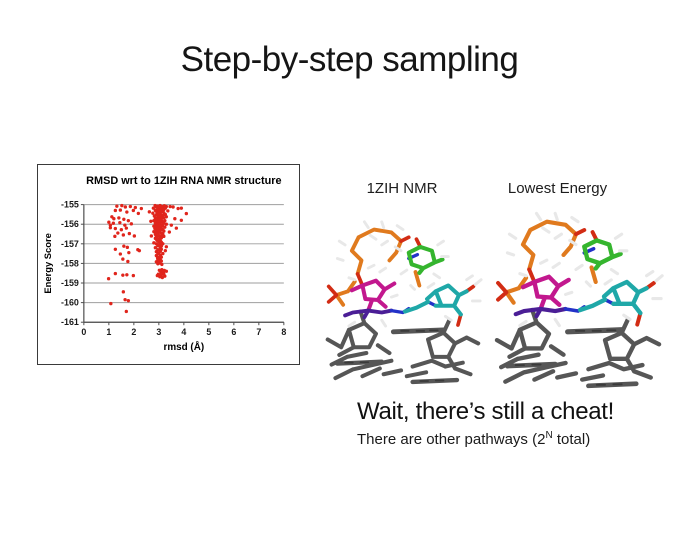 The height and width of the screenshot is (540, 699). Describe the element at coordinates (258, 332) in the screenshot. I see `svg-text: 7` at that location.